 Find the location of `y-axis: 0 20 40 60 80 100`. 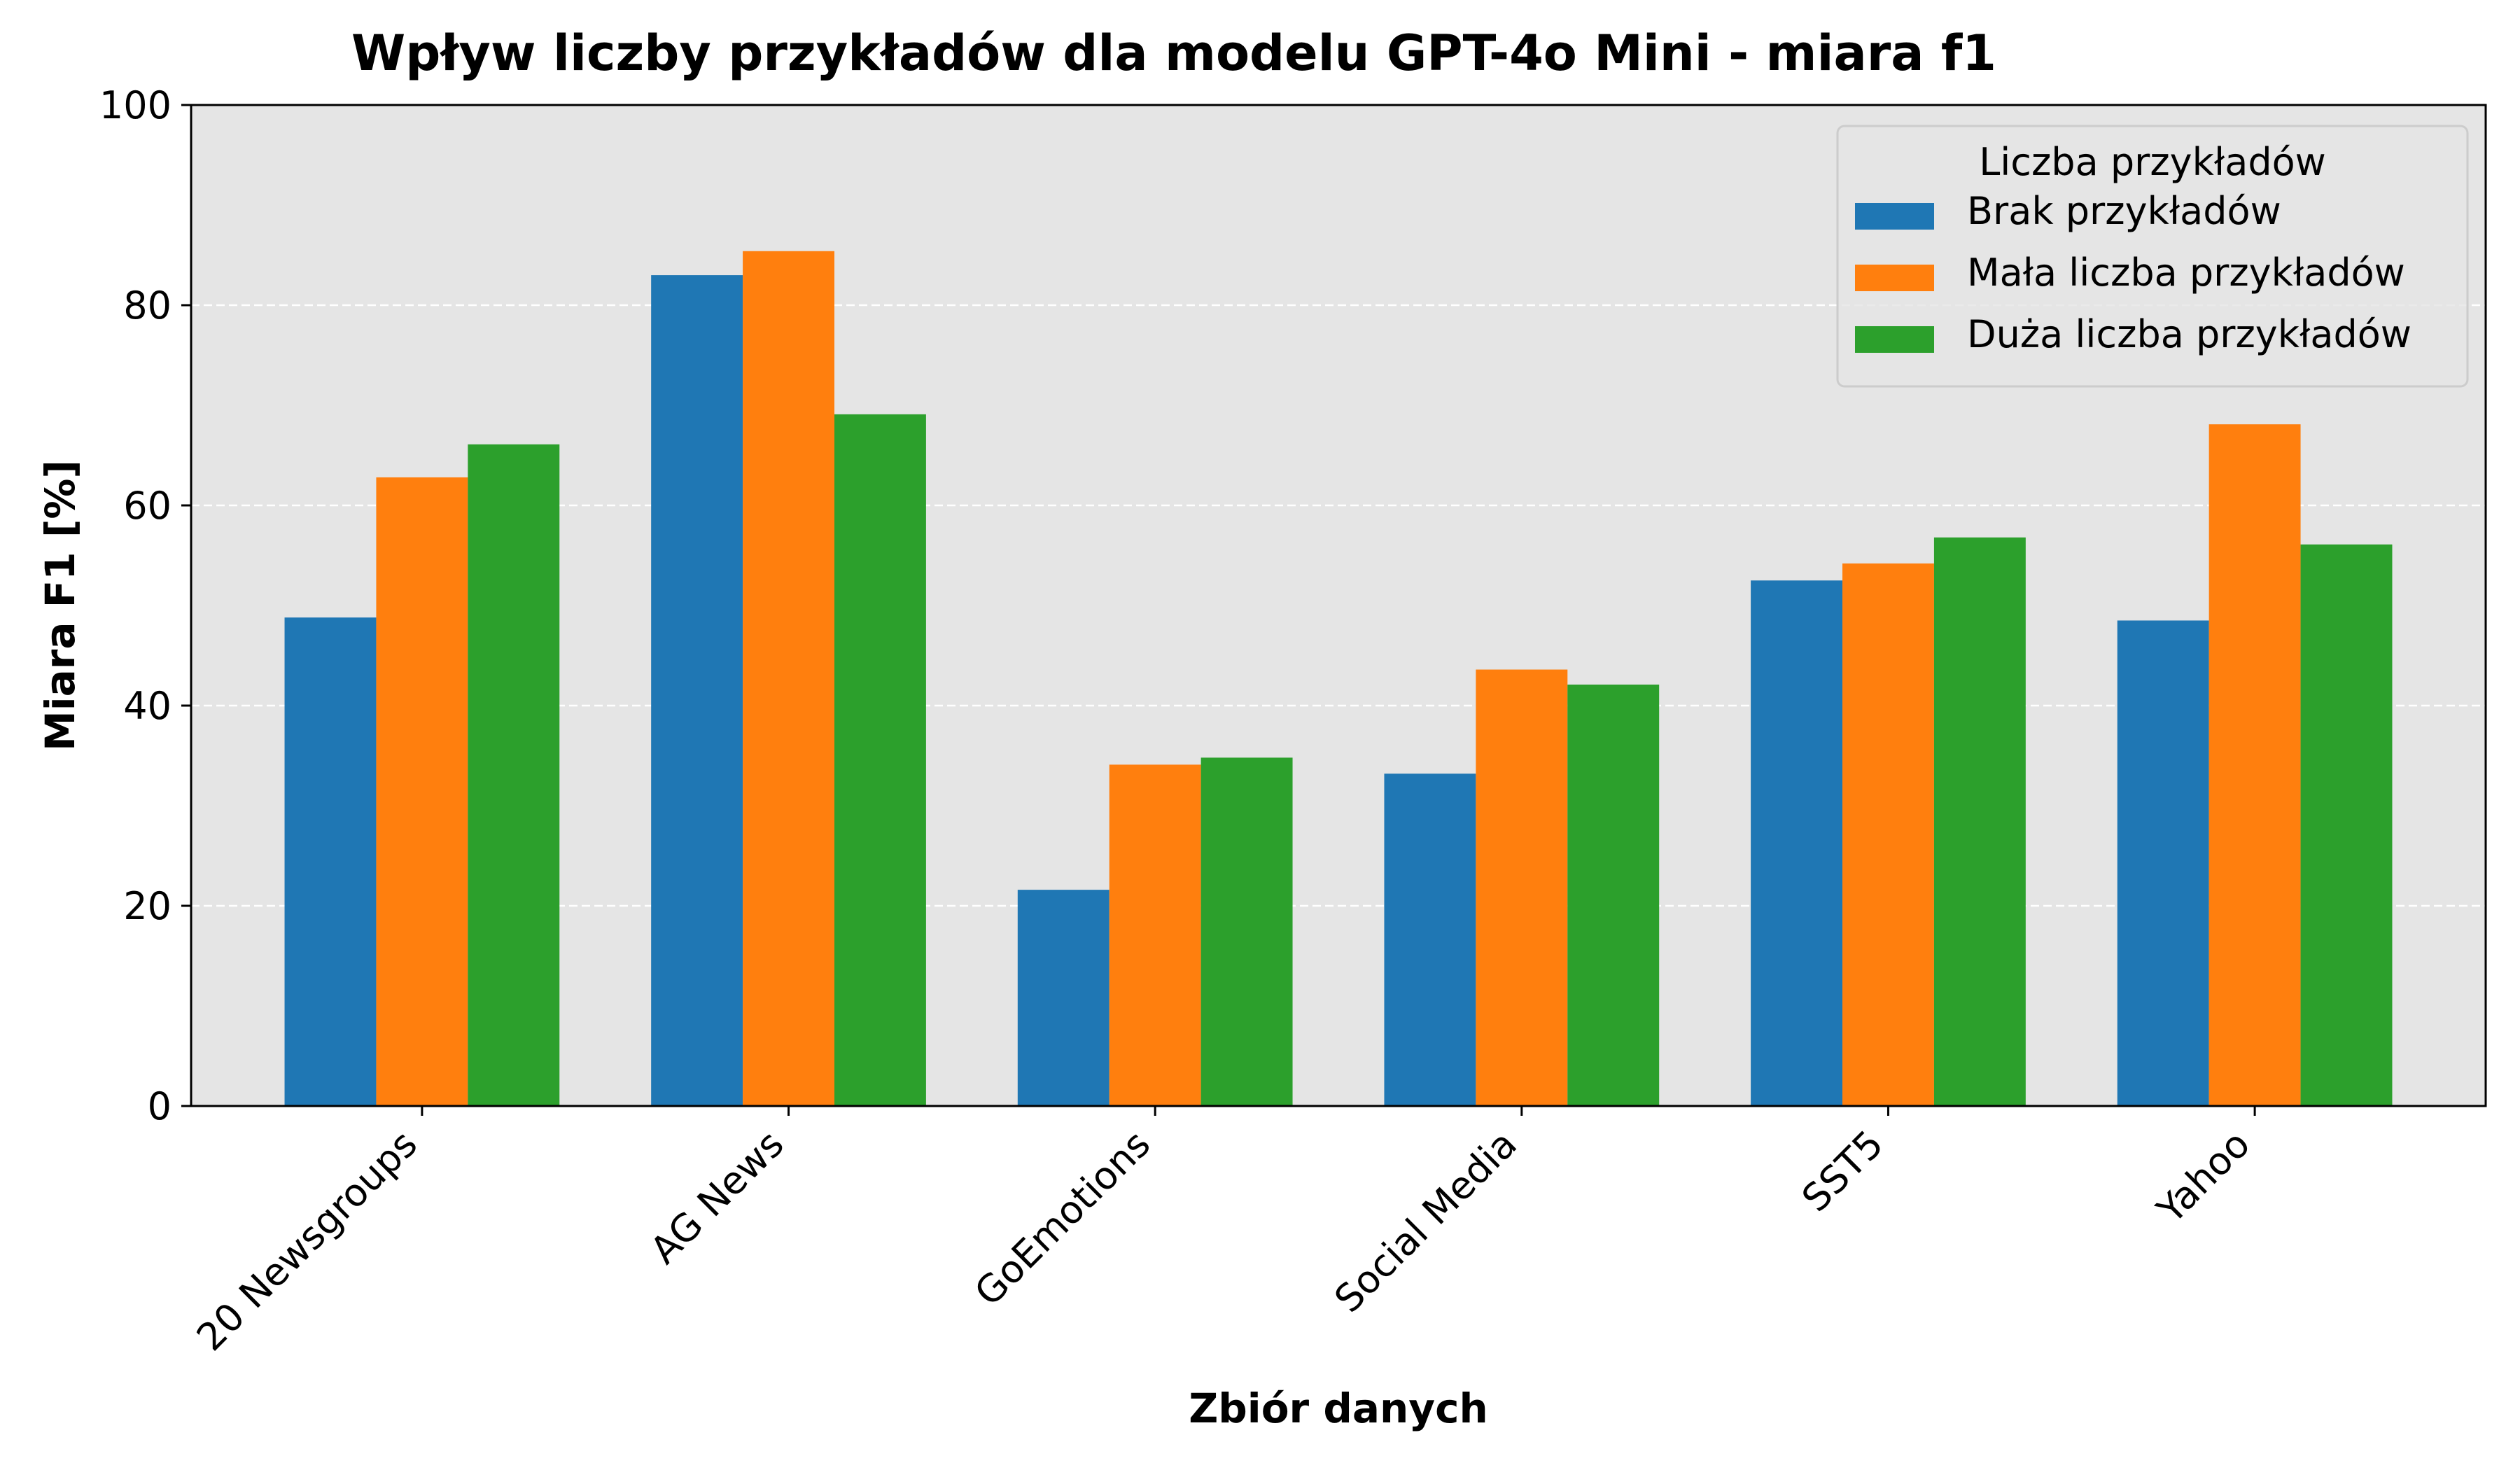

y-axis: 0 20 40 60 80 100 is located at coordinates (145, 605).